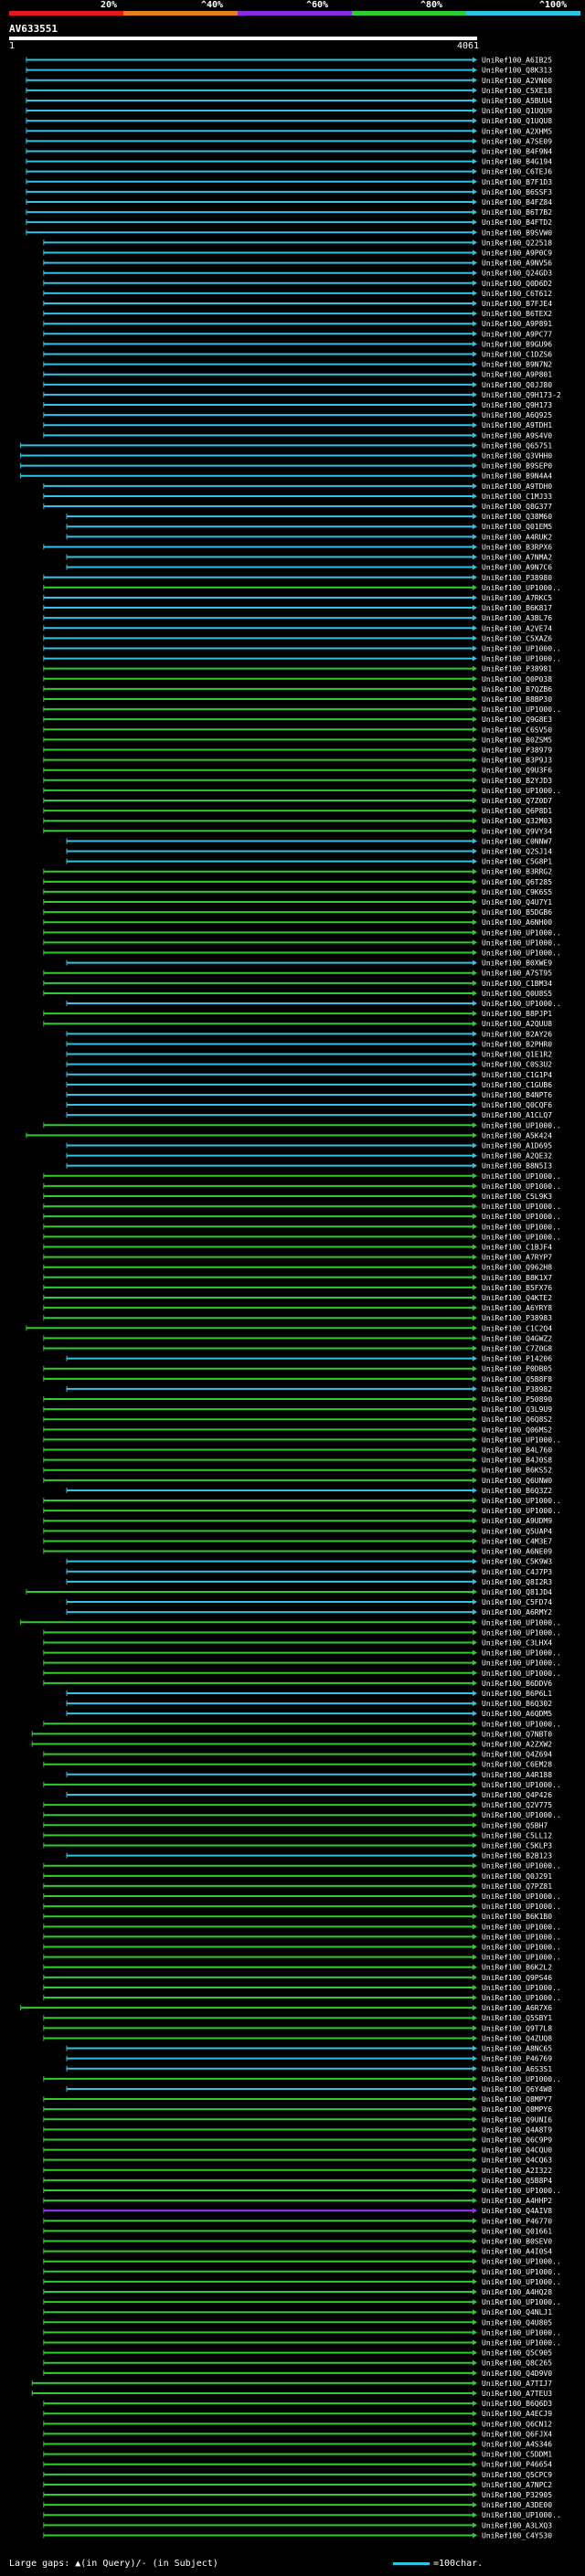  What do you see at coordinates (517, 111) in the screenshot?
I see `hit-label: UniRef100_Q1UQU9` at bounding box center [517, 111].